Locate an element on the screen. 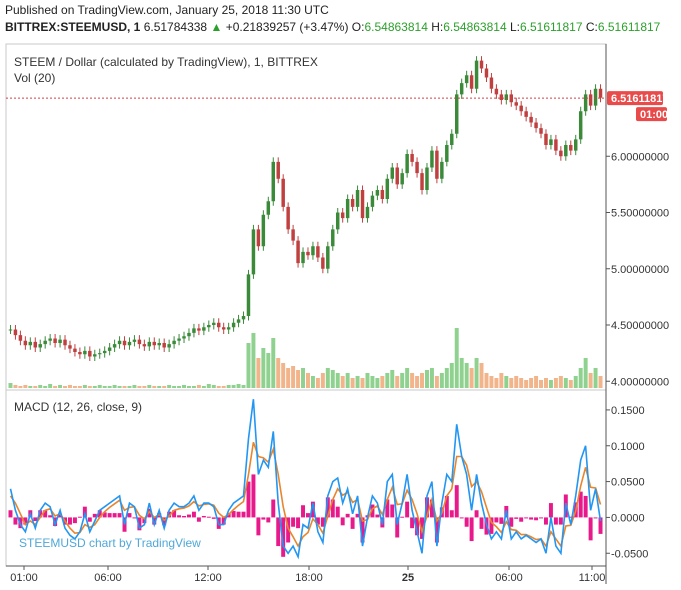  close-label: C: is located at coordinates (591, 27).